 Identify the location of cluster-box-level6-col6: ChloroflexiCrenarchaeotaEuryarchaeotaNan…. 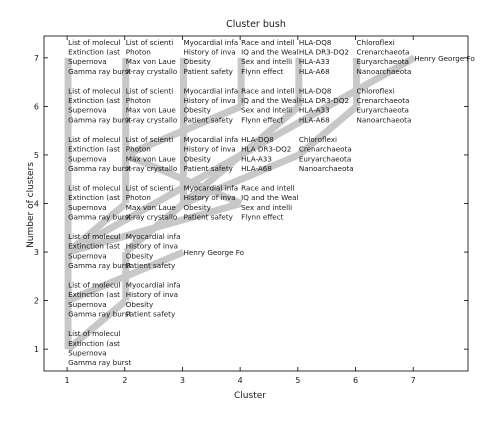
(384, 105).